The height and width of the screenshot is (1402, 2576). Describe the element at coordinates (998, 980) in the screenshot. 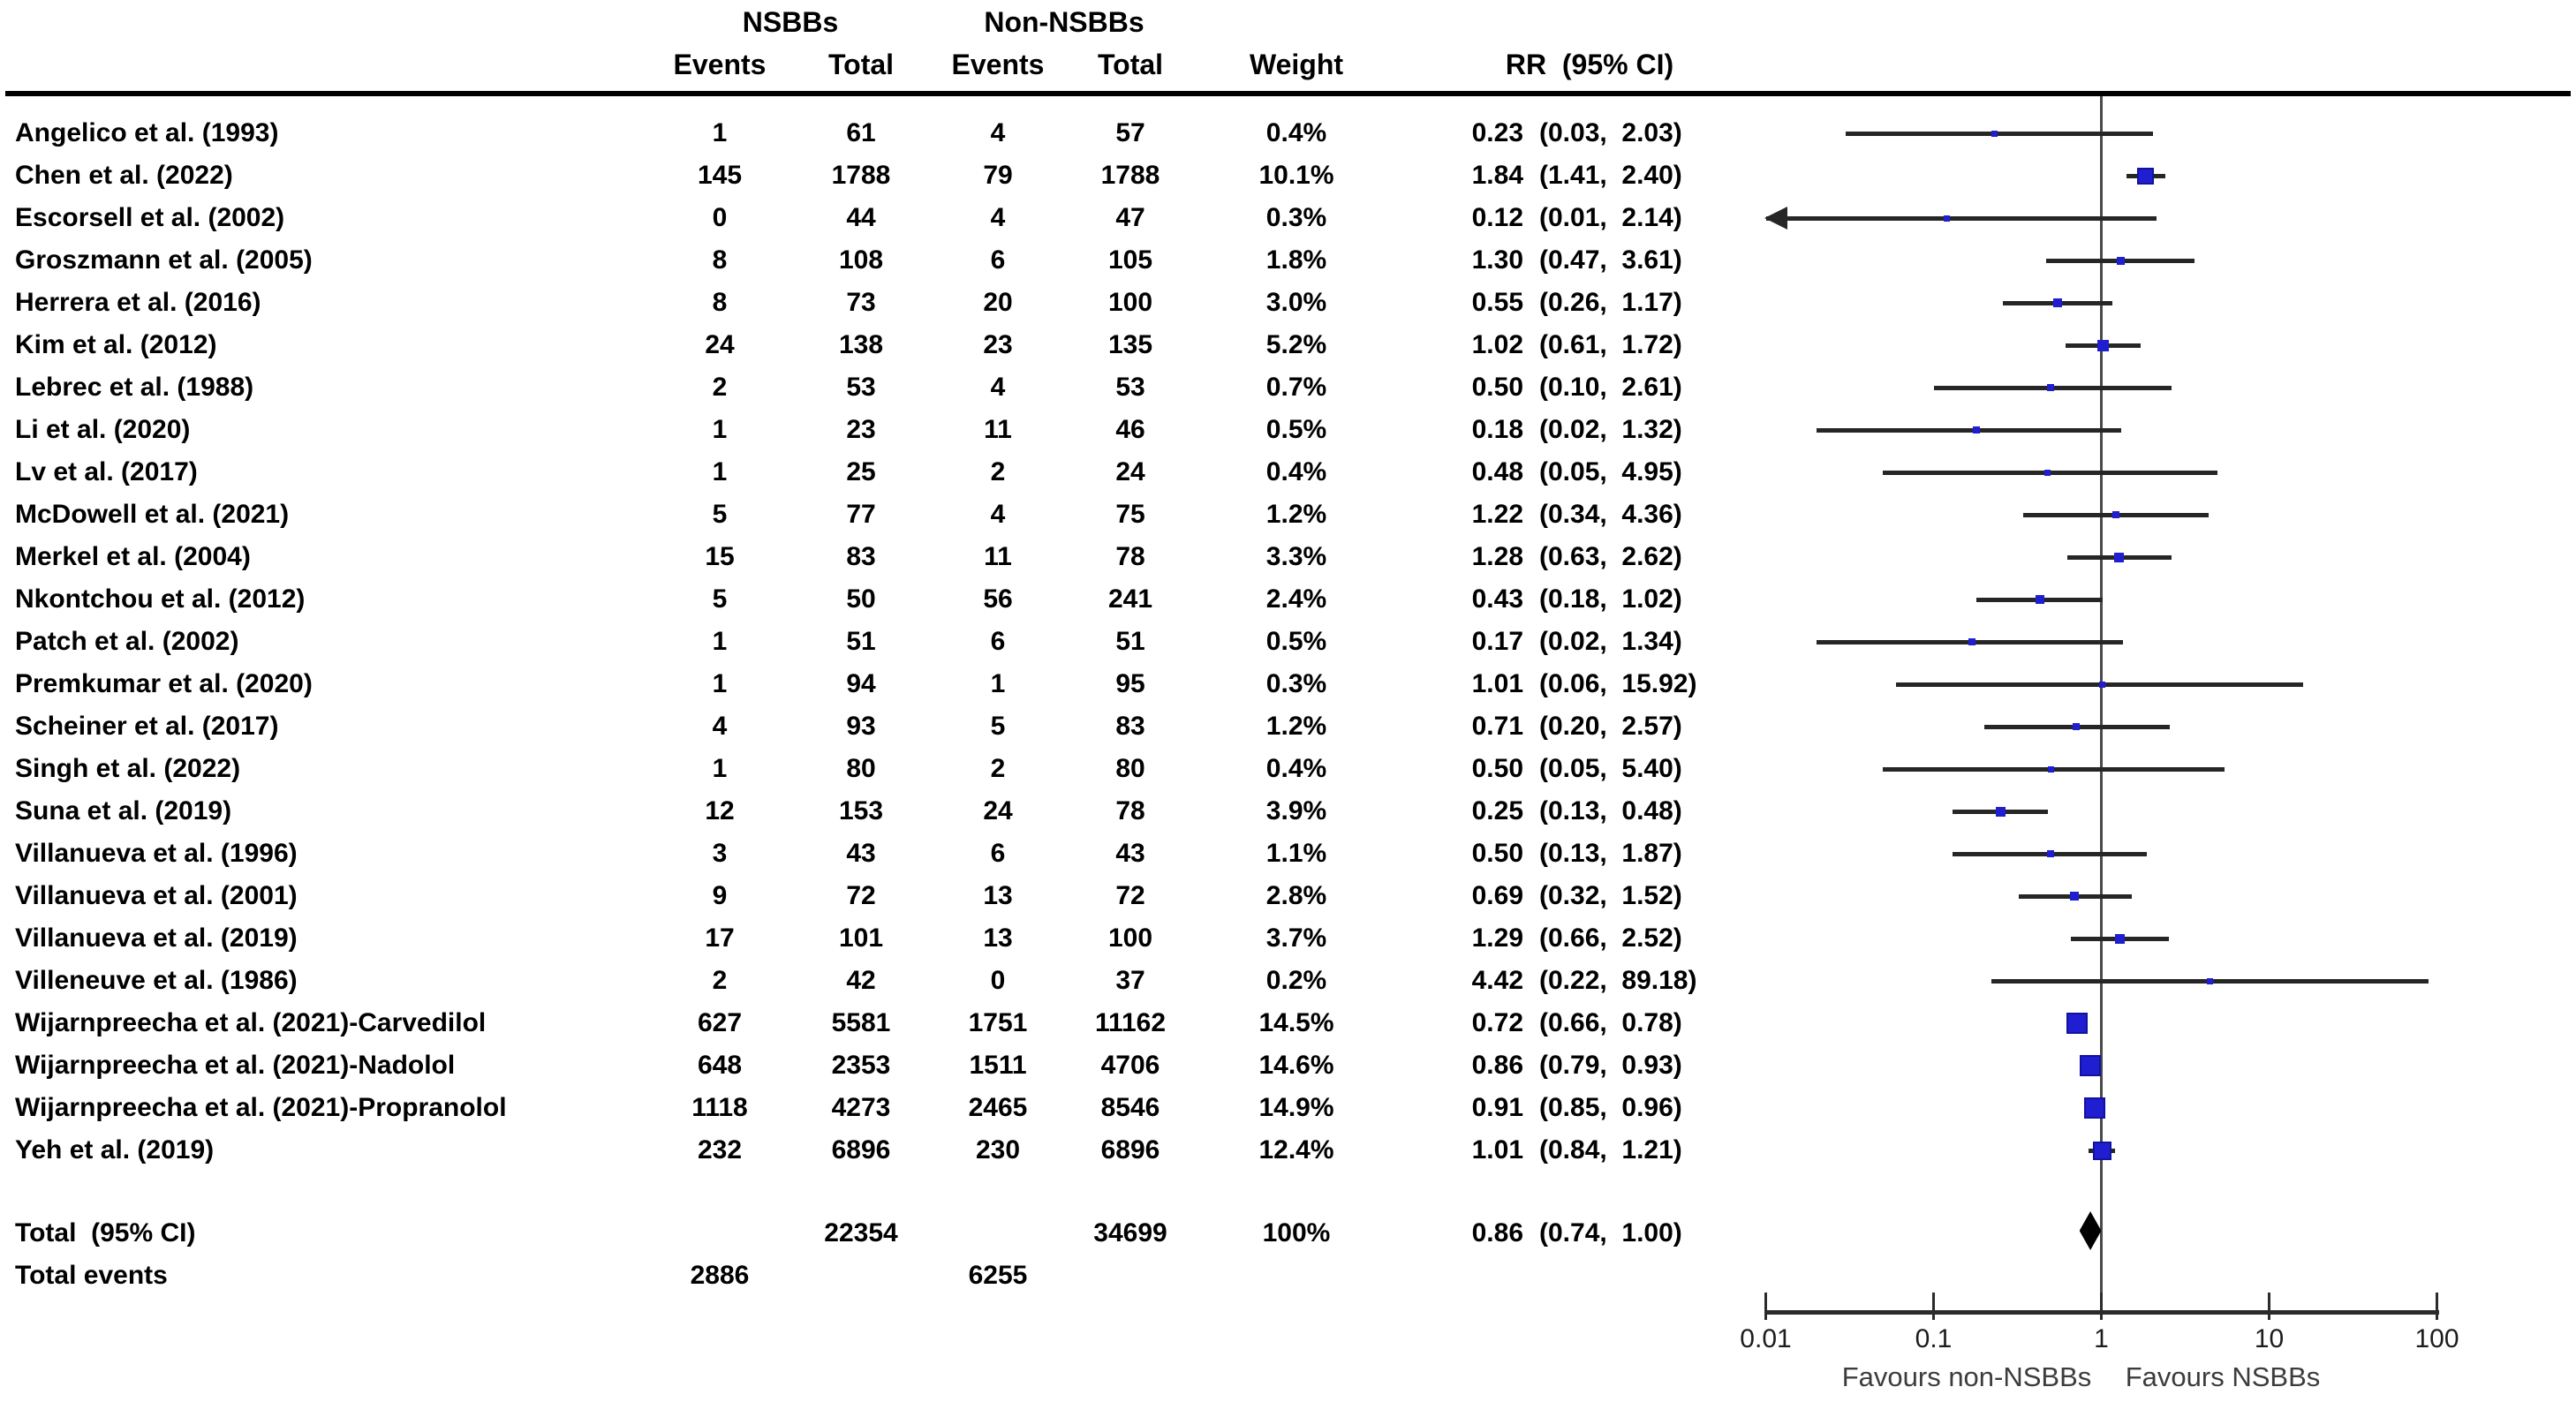

I see `non-nsbb-events-cell: 0` at that location.